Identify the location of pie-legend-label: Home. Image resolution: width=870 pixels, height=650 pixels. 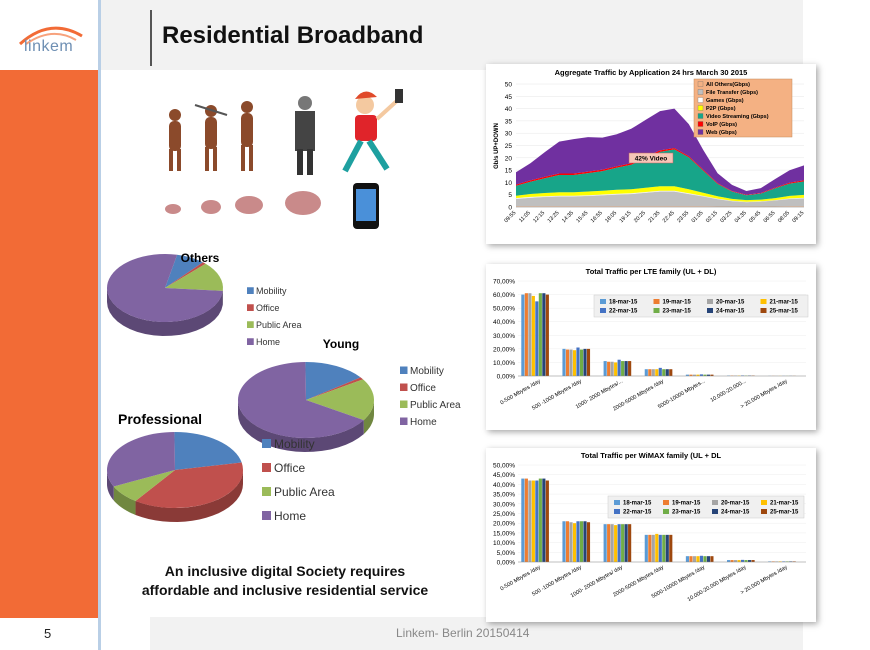
(290, 516).